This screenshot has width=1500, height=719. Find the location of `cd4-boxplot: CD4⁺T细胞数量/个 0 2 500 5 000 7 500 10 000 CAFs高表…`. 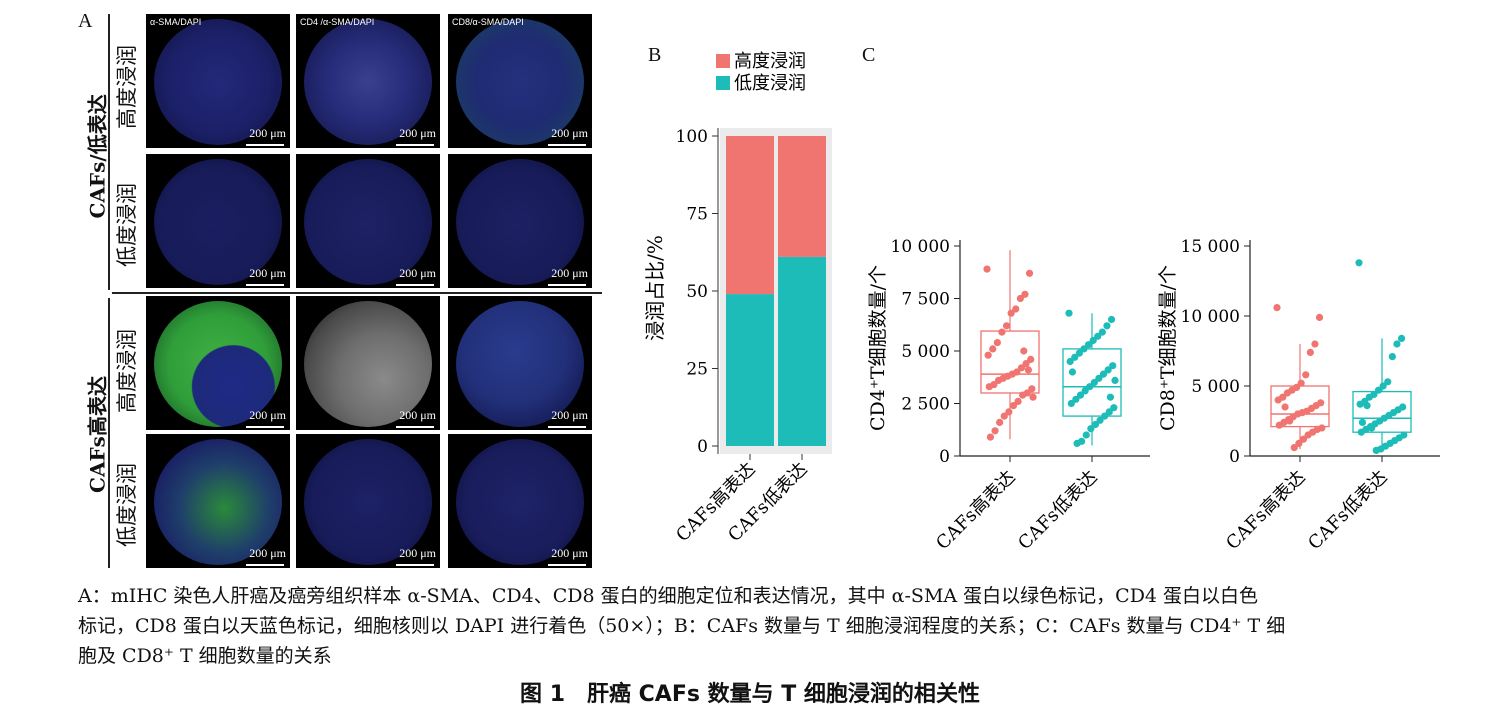

cd4-boxplot: CD4⁺T细胞数量/个 0 2 500 5 000 7 500 10 000 CAFs高表… is located at coordinates (1008, 395).